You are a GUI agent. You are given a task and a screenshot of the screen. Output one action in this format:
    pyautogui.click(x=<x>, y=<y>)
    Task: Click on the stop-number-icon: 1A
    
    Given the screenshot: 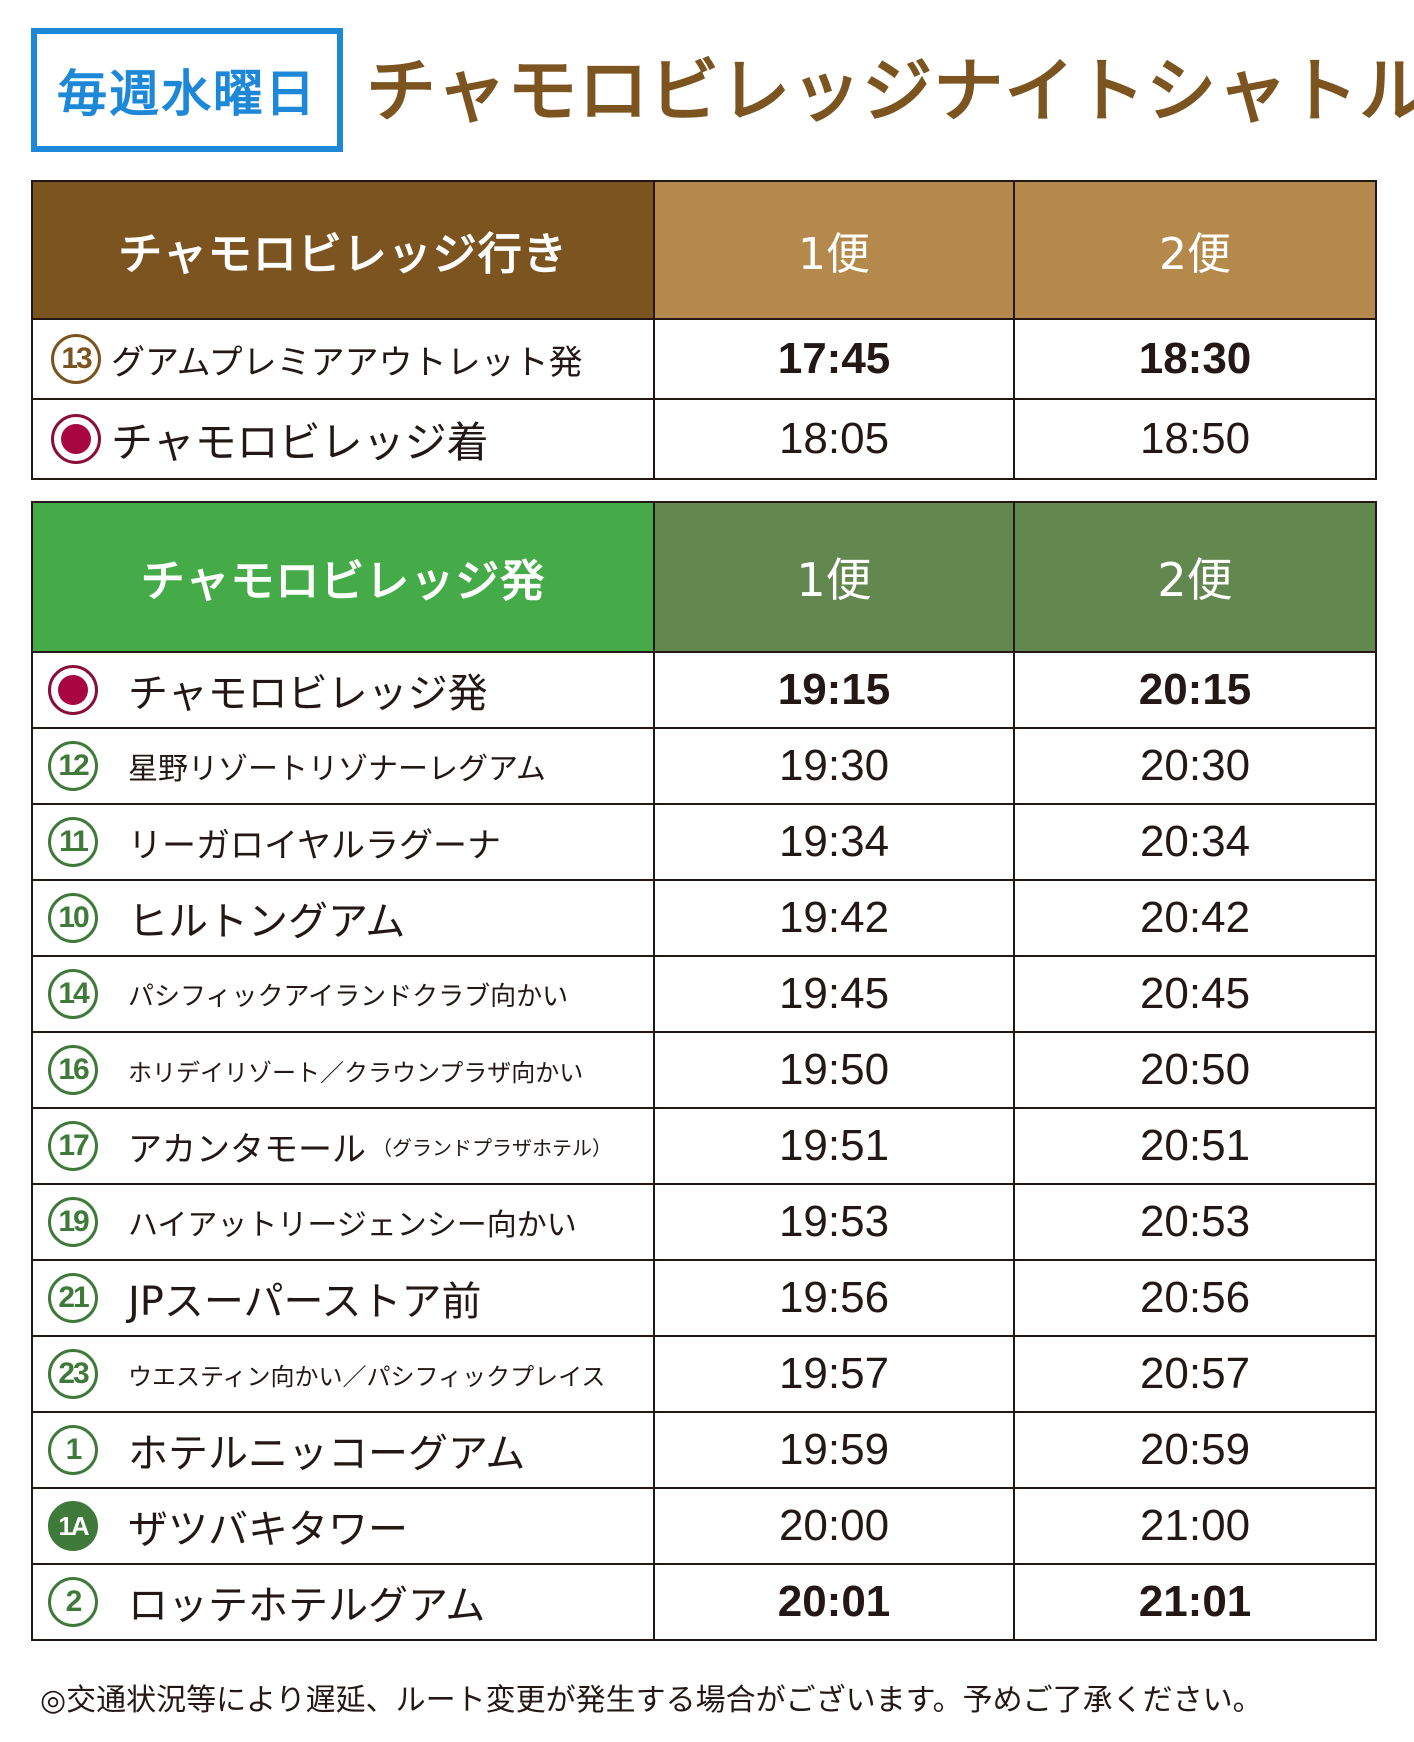 What is the action you would take?
    pyautogui.click(x=73, y=1526)
    